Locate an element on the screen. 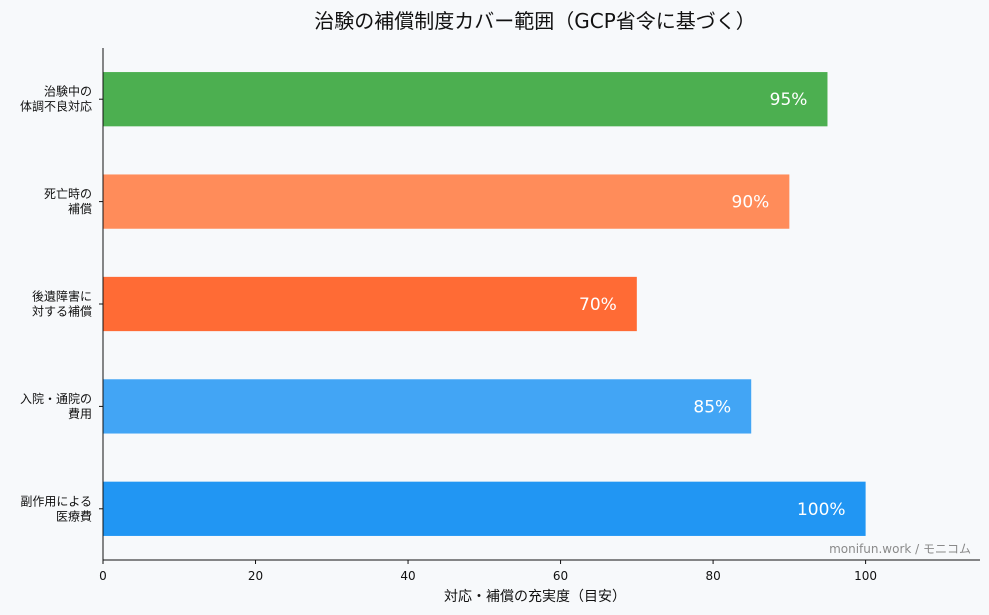 The height and width of the screenshot is (615, 989). data-label-0: 95% is located at coordinates (789, 100).